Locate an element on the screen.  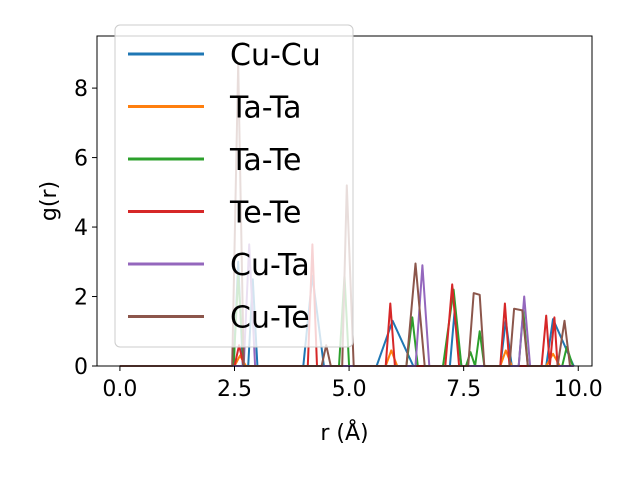
x-axis-ticks: 0.0 2.5 5.0 7.5 10.0 is located at coordinates (352, 384).